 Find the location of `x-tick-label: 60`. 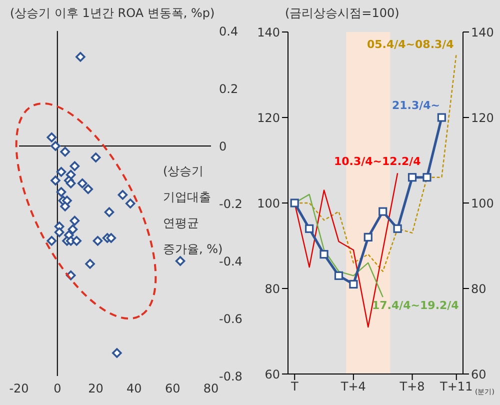

x-tick-label: 60 is located at coordinates (172, 389).